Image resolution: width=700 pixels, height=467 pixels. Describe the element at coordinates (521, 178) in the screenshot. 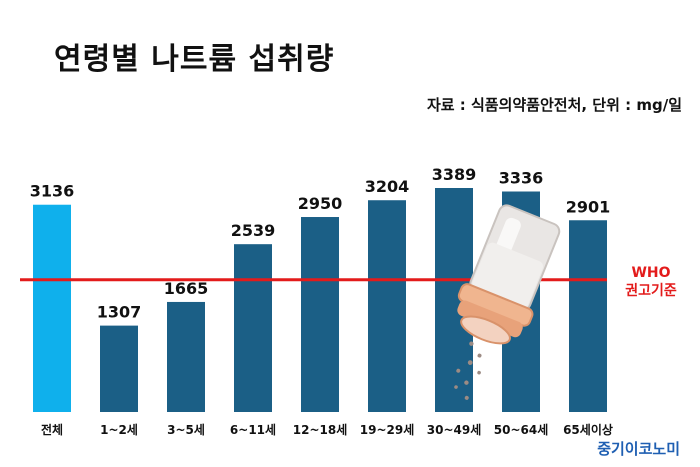

I see `value-label-7: 3336` at that location.